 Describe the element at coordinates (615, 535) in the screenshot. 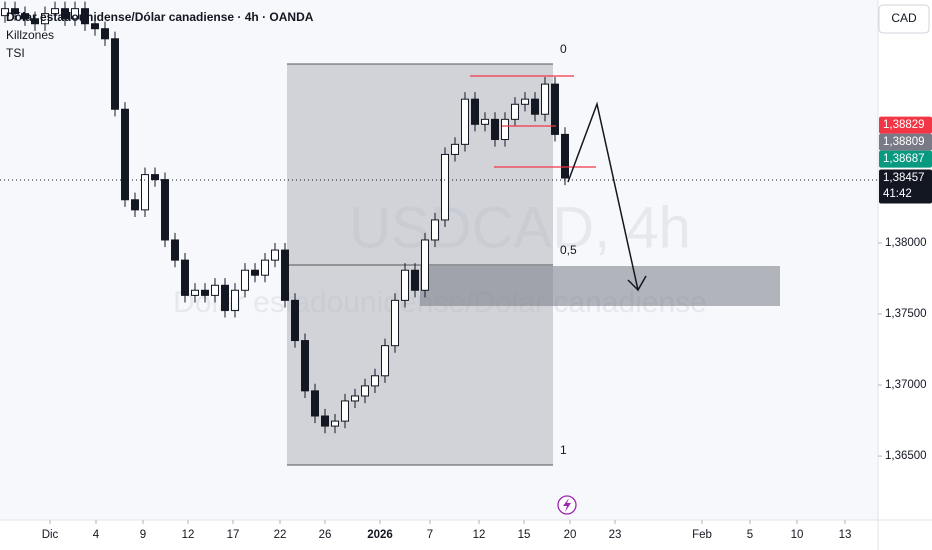

I see `x-tick-label: 23` at that location.